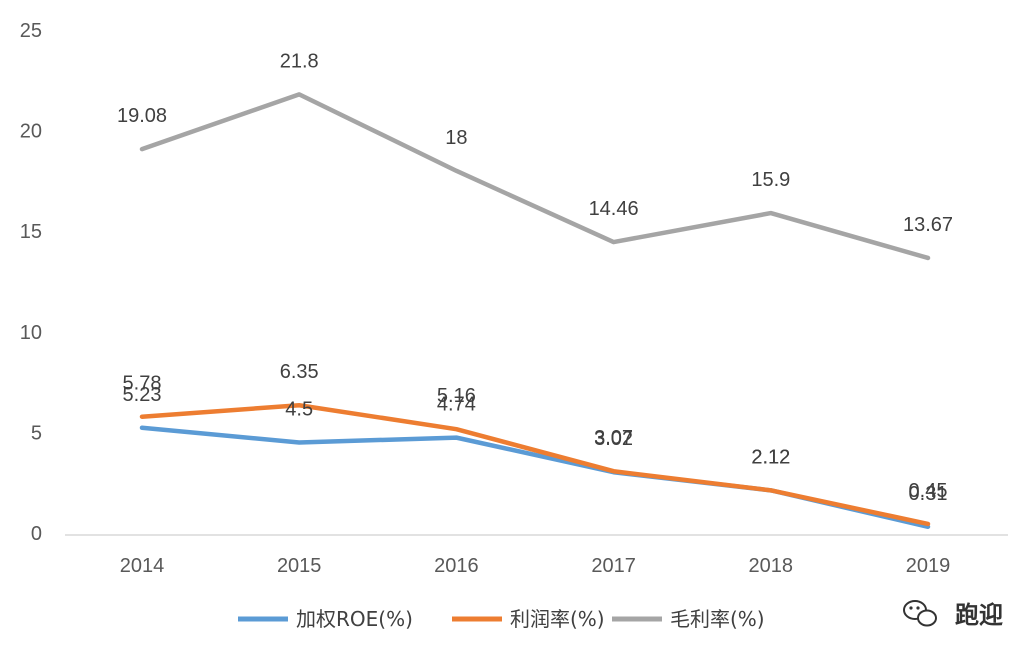 The width and height of the screenshot is (1036, 658). Describe the element at coordinates (299, 566) in the screenshot. I see `x-tick-label: 2015` at that location.